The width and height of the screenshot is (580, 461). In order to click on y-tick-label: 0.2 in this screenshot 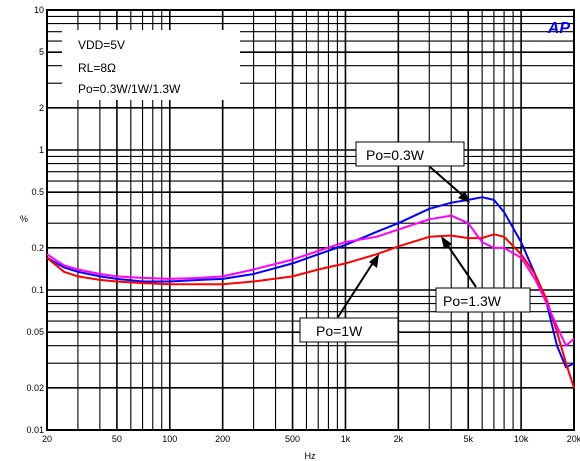, I will do `click(37, 248)`.